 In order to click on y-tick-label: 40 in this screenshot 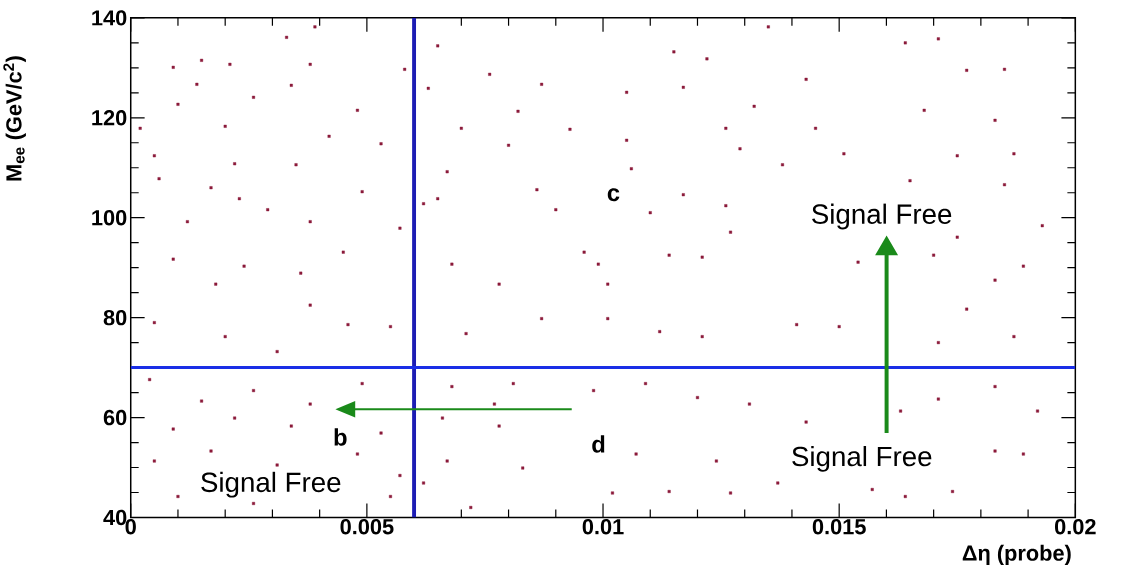, I will do `click(115, 517)`.